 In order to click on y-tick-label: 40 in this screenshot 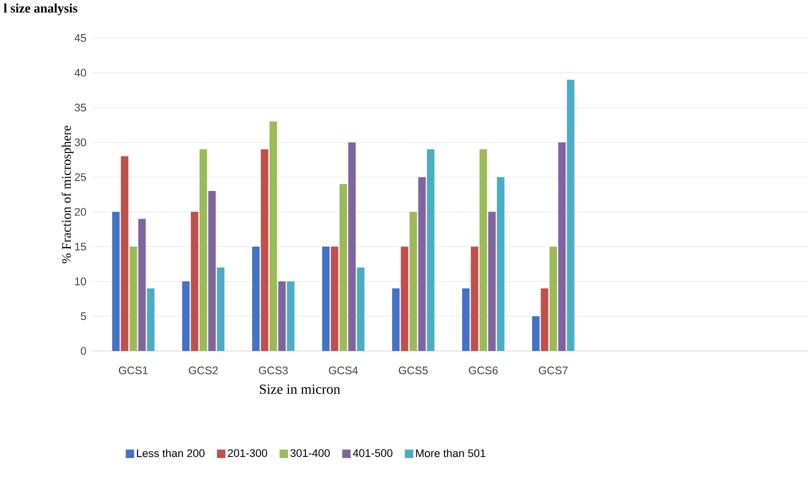, I will do `click(80, 72)`.